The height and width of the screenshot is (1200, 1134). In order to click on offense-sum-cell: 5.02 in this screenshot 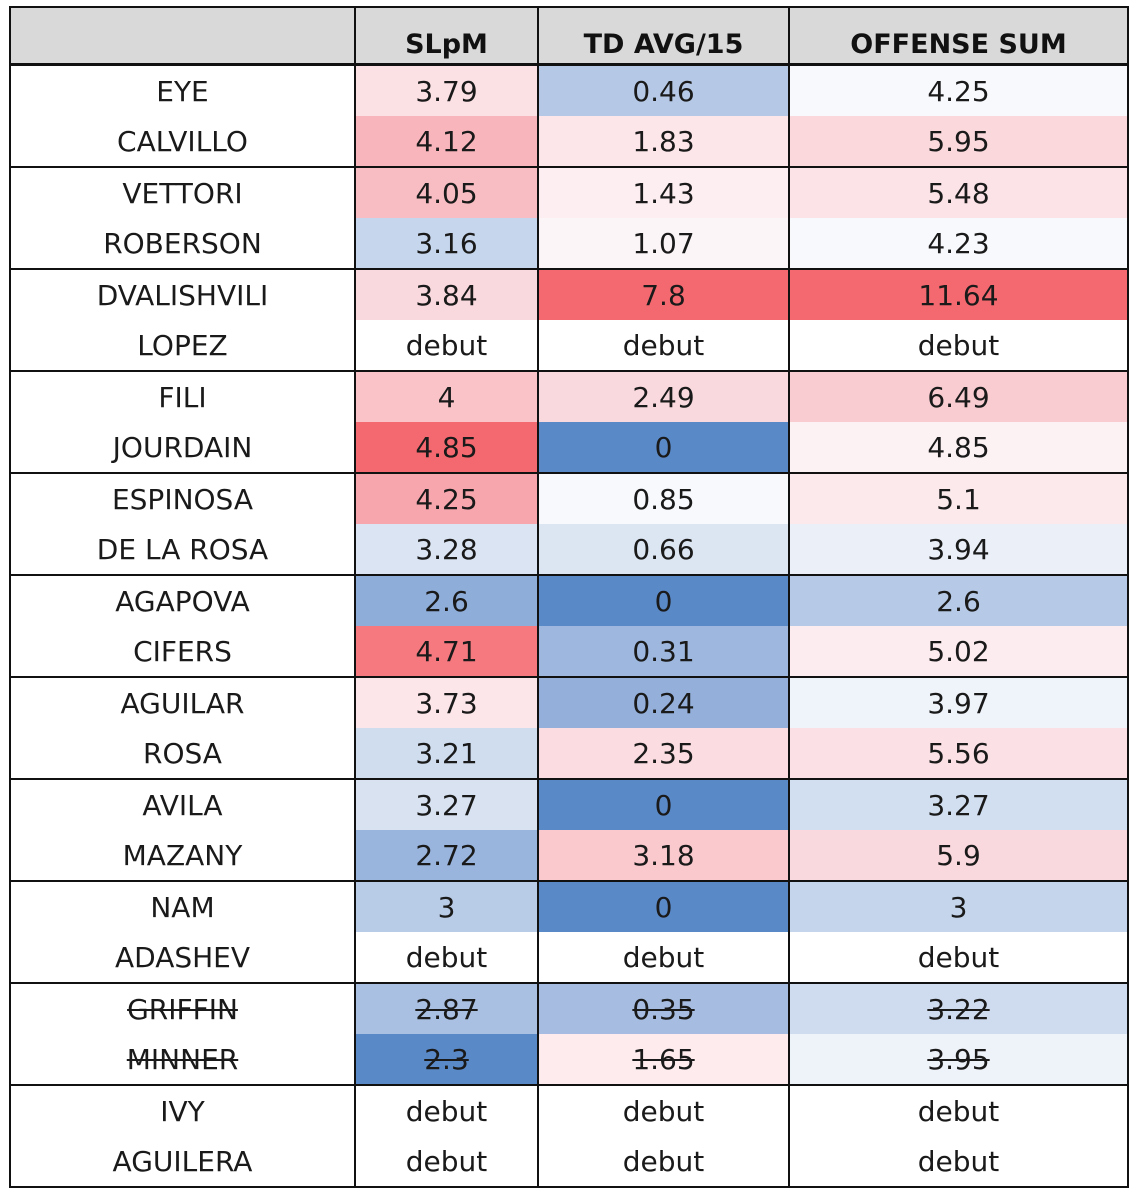, I will do `click(958, 652)`.